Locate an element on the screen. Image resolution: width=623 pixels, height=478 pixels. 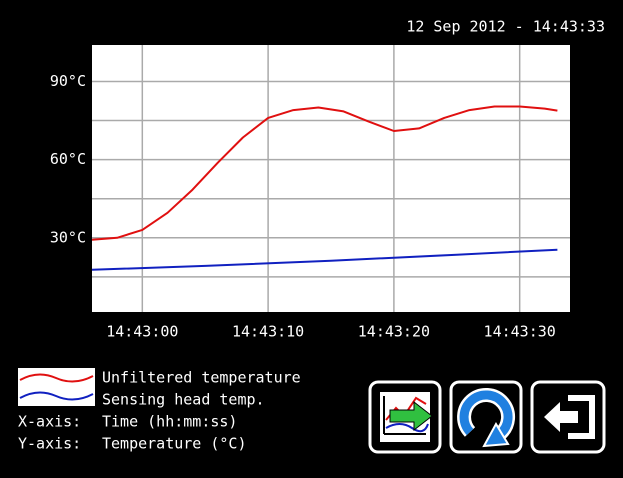
export-button is located at coordinates (405, 417).